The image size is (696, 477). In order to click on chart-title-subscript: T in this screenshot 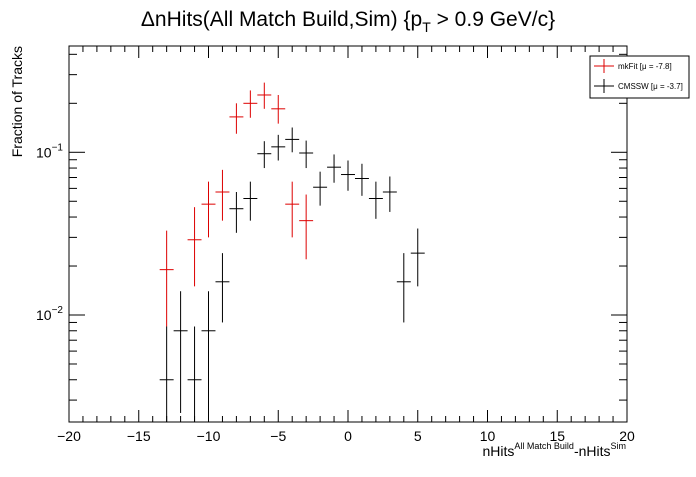, I will do `click(426, 27)`.